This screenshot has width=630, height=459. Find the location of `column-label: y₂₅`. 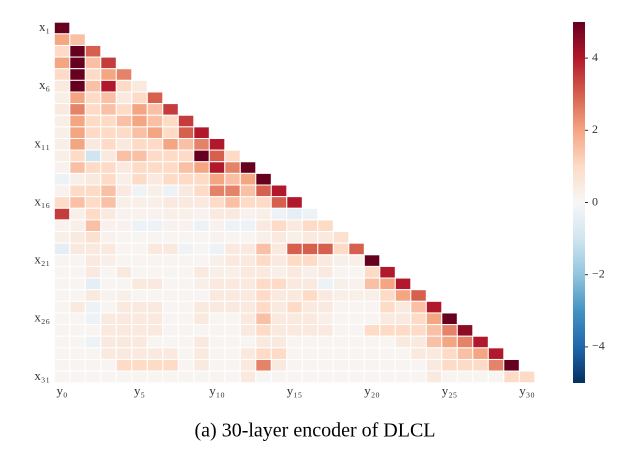

column-label: y₂₅ is located at coordinates (450, 390).